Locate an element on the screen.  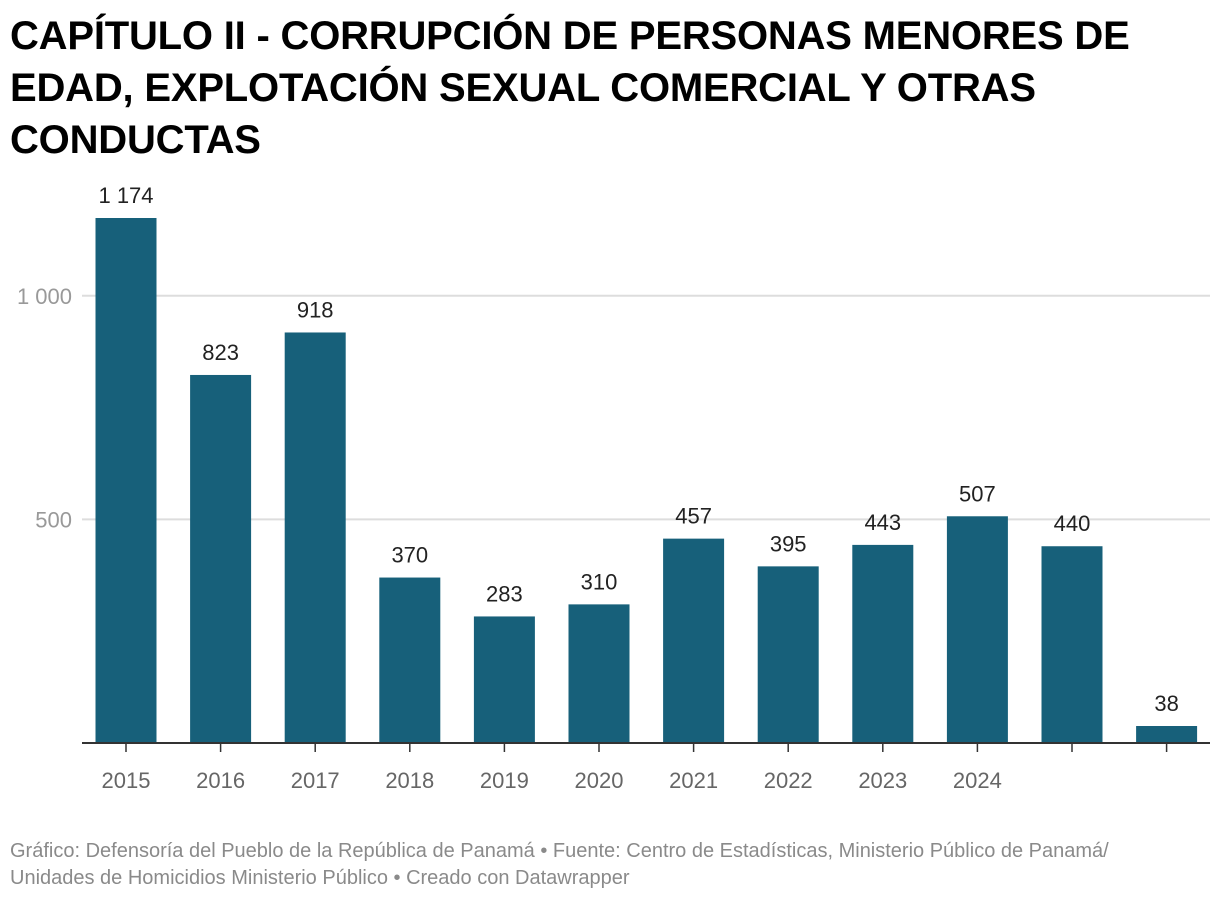
x-axis is located at coordinates (646, 747).